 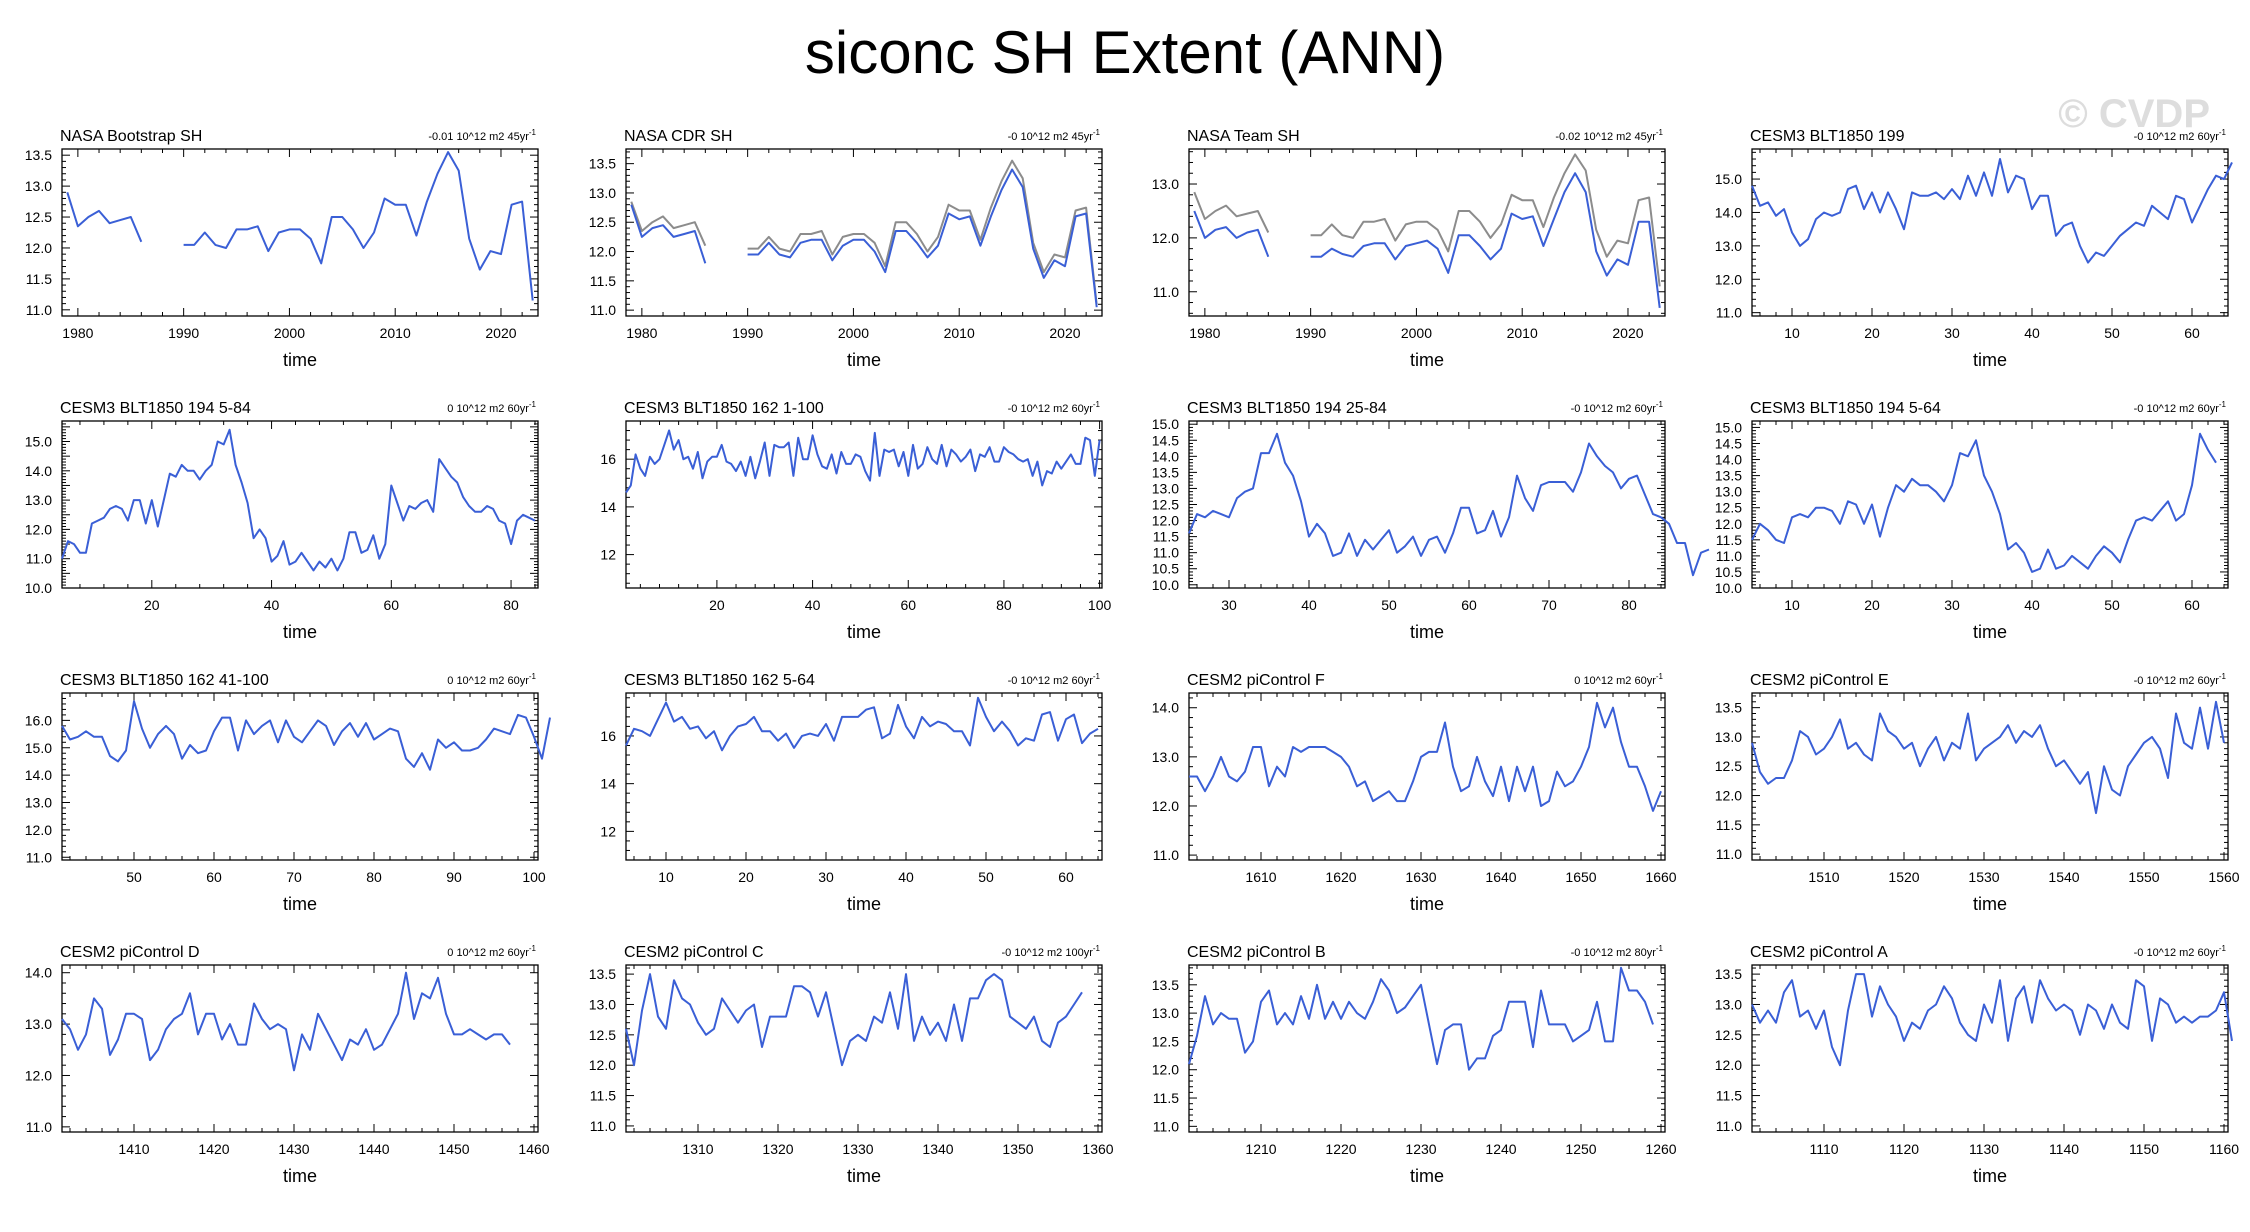 I want to click on x-tick-label: 1310, so click(x=697, y=1149).